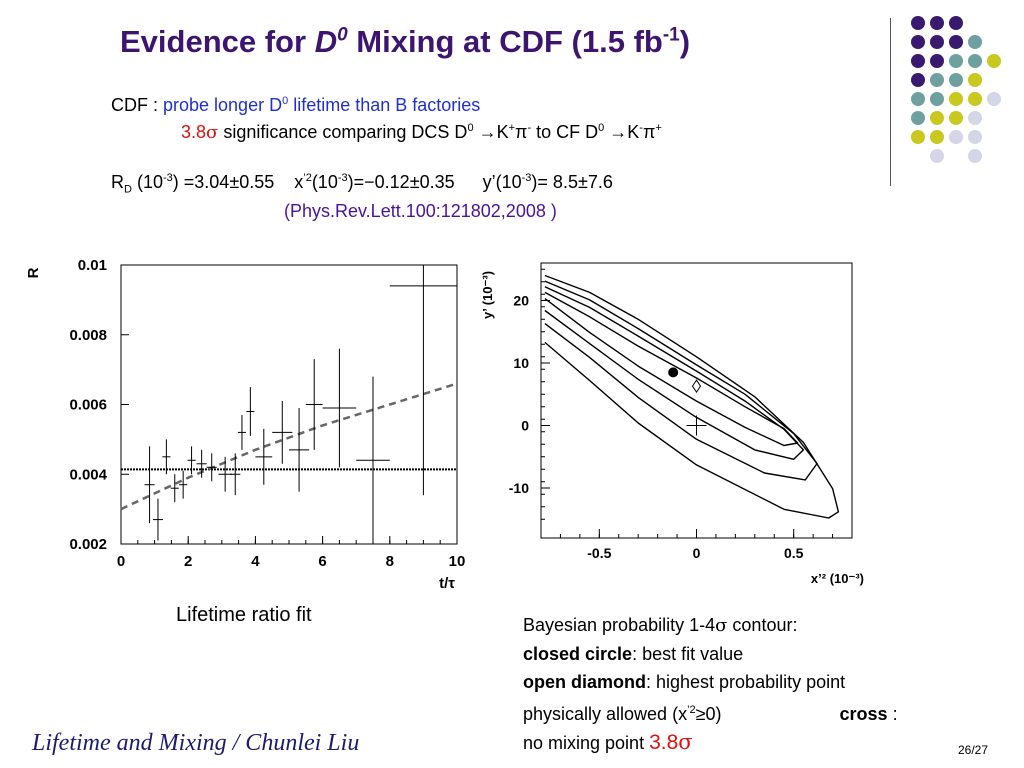 Image resolution: width=1024 pixels, height=768 pixels. What do you see at coordinates (710, 714) in the screenshot?
I see `legend-line-4: physically allowed (x’2≥0) cross :` at bounding box center [710, 714].